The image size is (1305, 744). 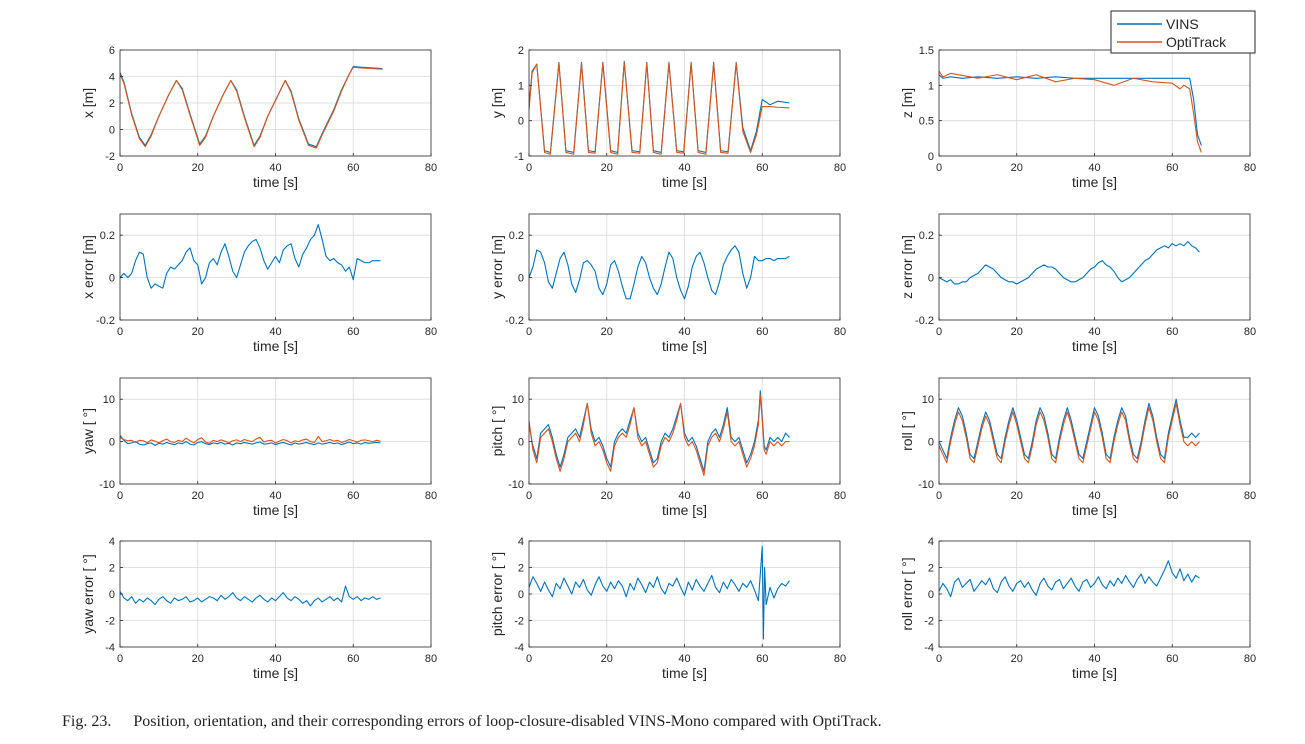 What do you see at coordinates (88, 431) in the screenshot?
I see `y-axis-label: yaw [ °]` at bounding box center [88, 431].